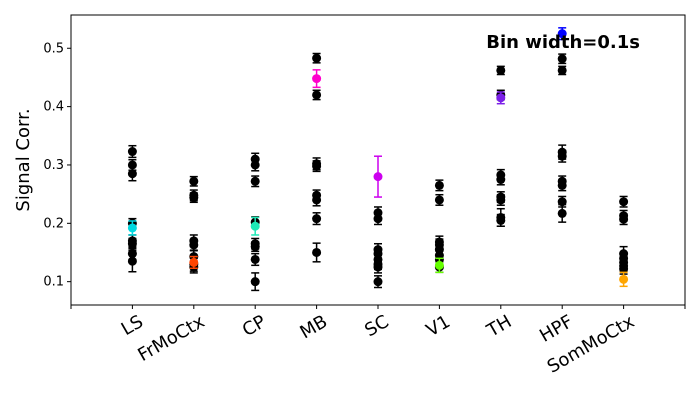 Image resolution: width=700 pixels, height=400 pixels. Describe the element at coordinates (563, 42) in the screenshot. I see `bin-width-annotation: Bin width=0.1s` at that location.